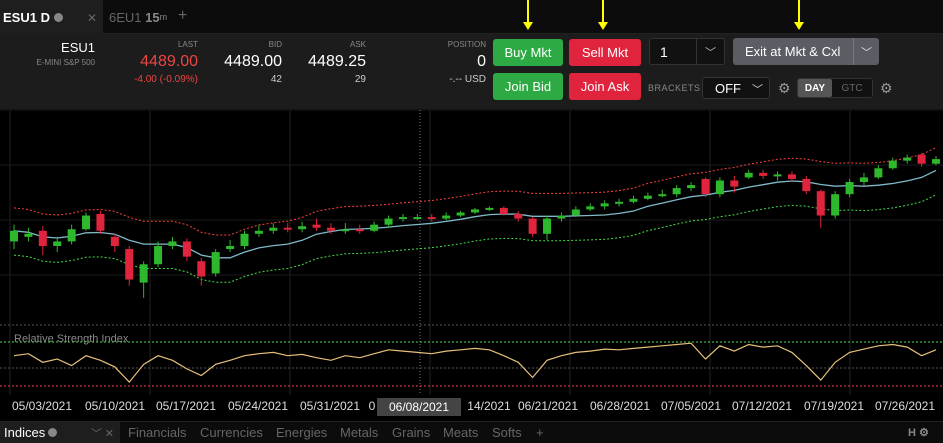  I want to click on brackets-select: OFF ﹀, so click(736, 88).